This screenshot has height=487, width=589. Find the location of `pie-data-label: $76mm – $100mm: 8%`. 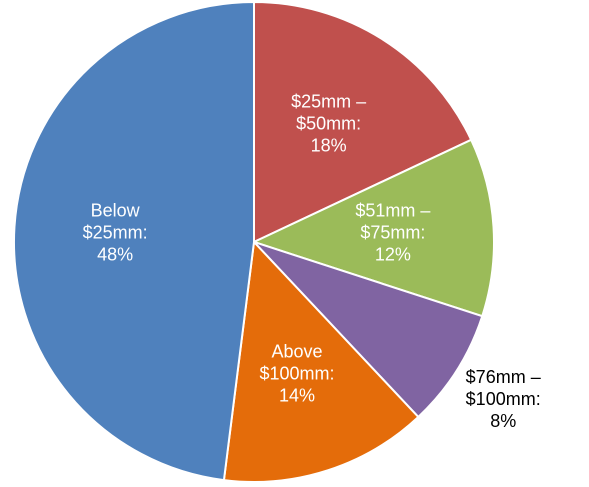

pie-data-label: $76mm – $100mm: 8% is located at coordinates (503, 399).